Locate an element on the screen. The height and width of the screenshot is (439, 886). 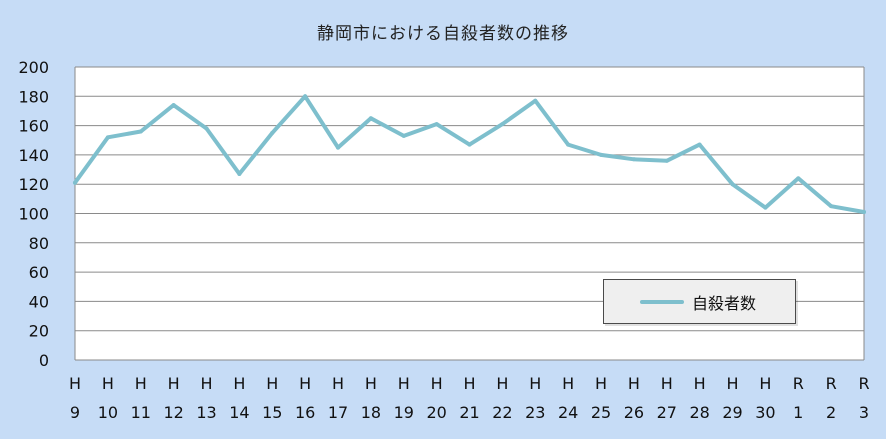
legend-label: 自殺者数 is located at coordinates (724, 303).